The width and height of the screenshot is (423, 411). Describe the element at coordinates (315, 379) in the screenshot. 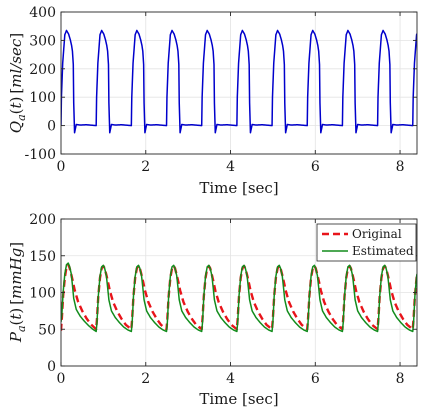

I see `pressure-xtick-label-6: 6` at that location.